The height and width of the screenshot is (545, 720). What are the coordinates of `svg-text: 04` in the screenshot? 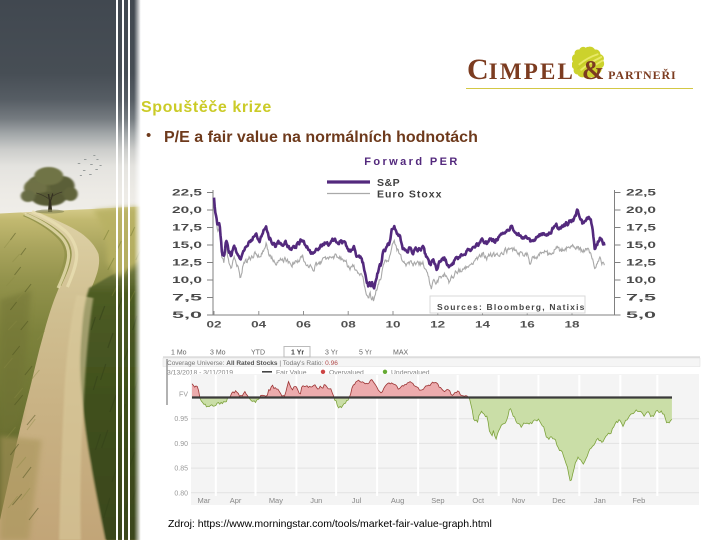 It's located at (259, 325).